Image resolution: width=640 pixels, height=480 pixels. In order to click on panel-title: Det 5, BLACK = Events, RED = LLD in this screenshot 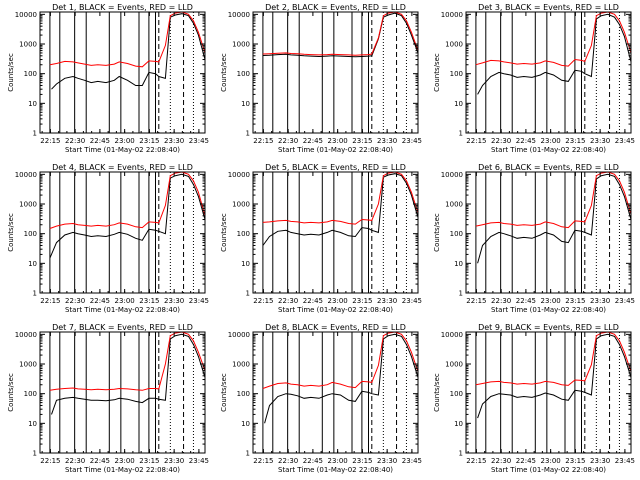, I will do `click(335, 167)`.